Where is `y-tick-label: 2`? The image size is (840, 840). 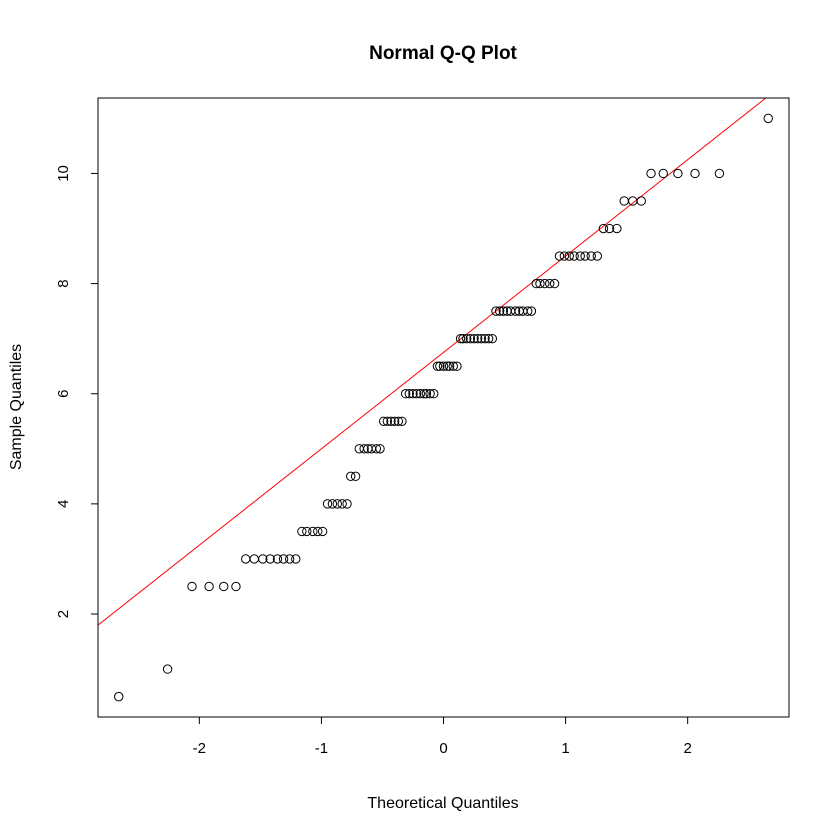
y-tick-label: 2 is located at coordinates (63, 614).